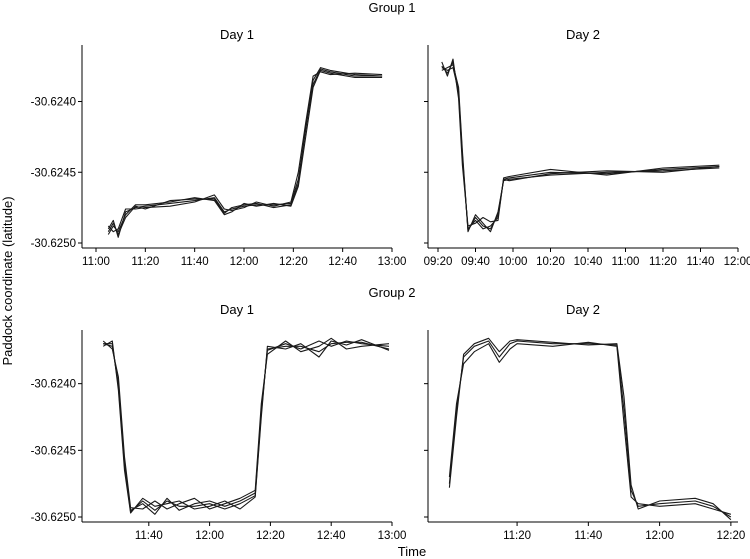  What do you see at coordinates (392, 7) in the screenshot?
I see `group-1-title: Group 1` at bounding box center [392, 7].